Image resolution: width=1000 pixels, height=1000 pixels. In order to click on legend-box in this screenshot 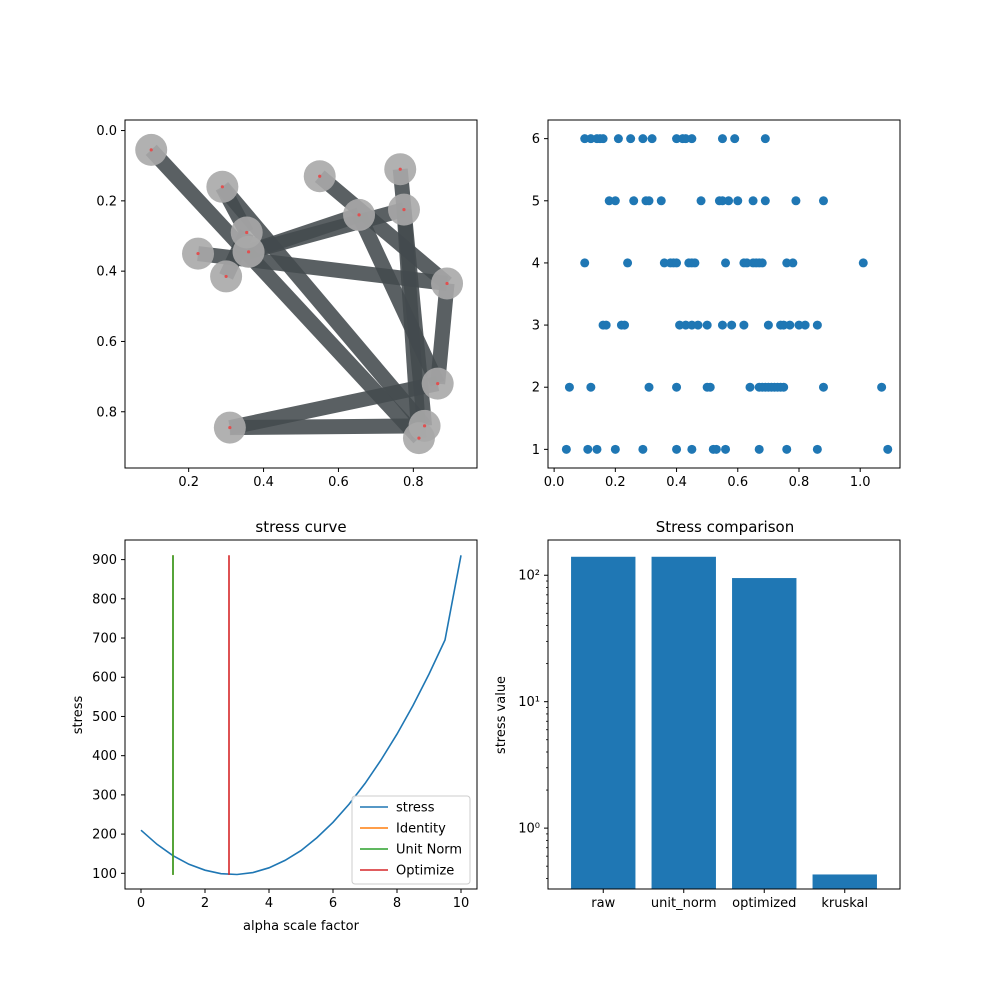, I will do `click(411, 840)`.